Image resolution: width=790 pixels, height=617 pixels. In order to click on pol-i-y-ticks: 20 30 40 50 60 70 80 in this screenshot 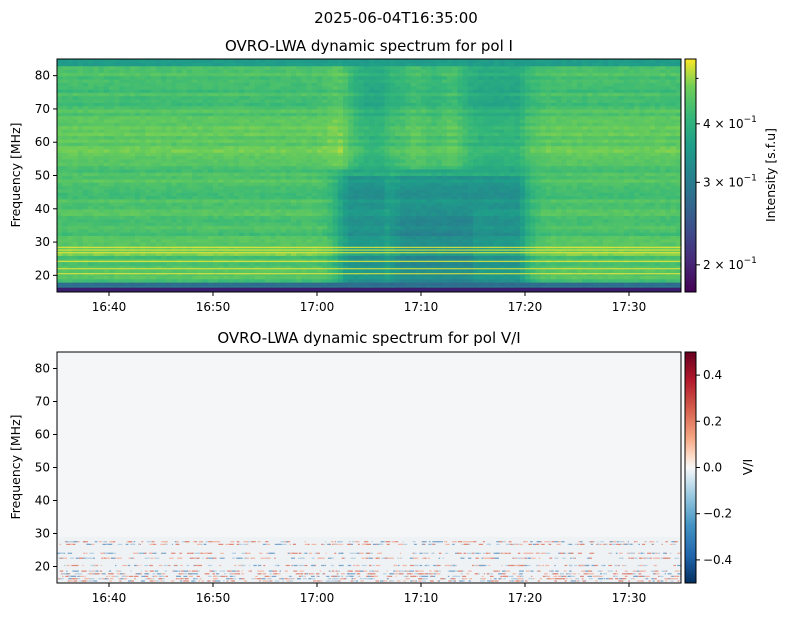, I will do `click(46, 175)`.